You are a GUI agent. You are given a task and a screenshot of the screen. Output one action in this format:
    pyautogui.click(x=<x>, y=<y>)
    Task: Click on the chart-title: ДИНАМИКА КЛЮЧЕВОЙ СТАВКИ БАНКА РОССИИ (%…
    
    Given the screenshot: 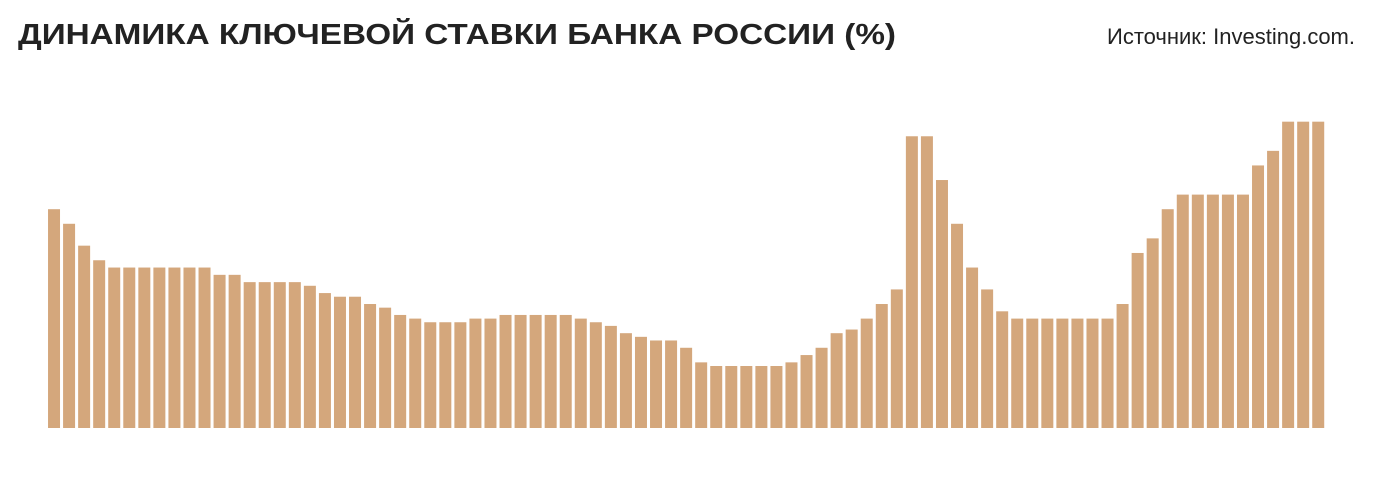 What is the action you would take?
    pyautogui.click(x=457, y=34)
    